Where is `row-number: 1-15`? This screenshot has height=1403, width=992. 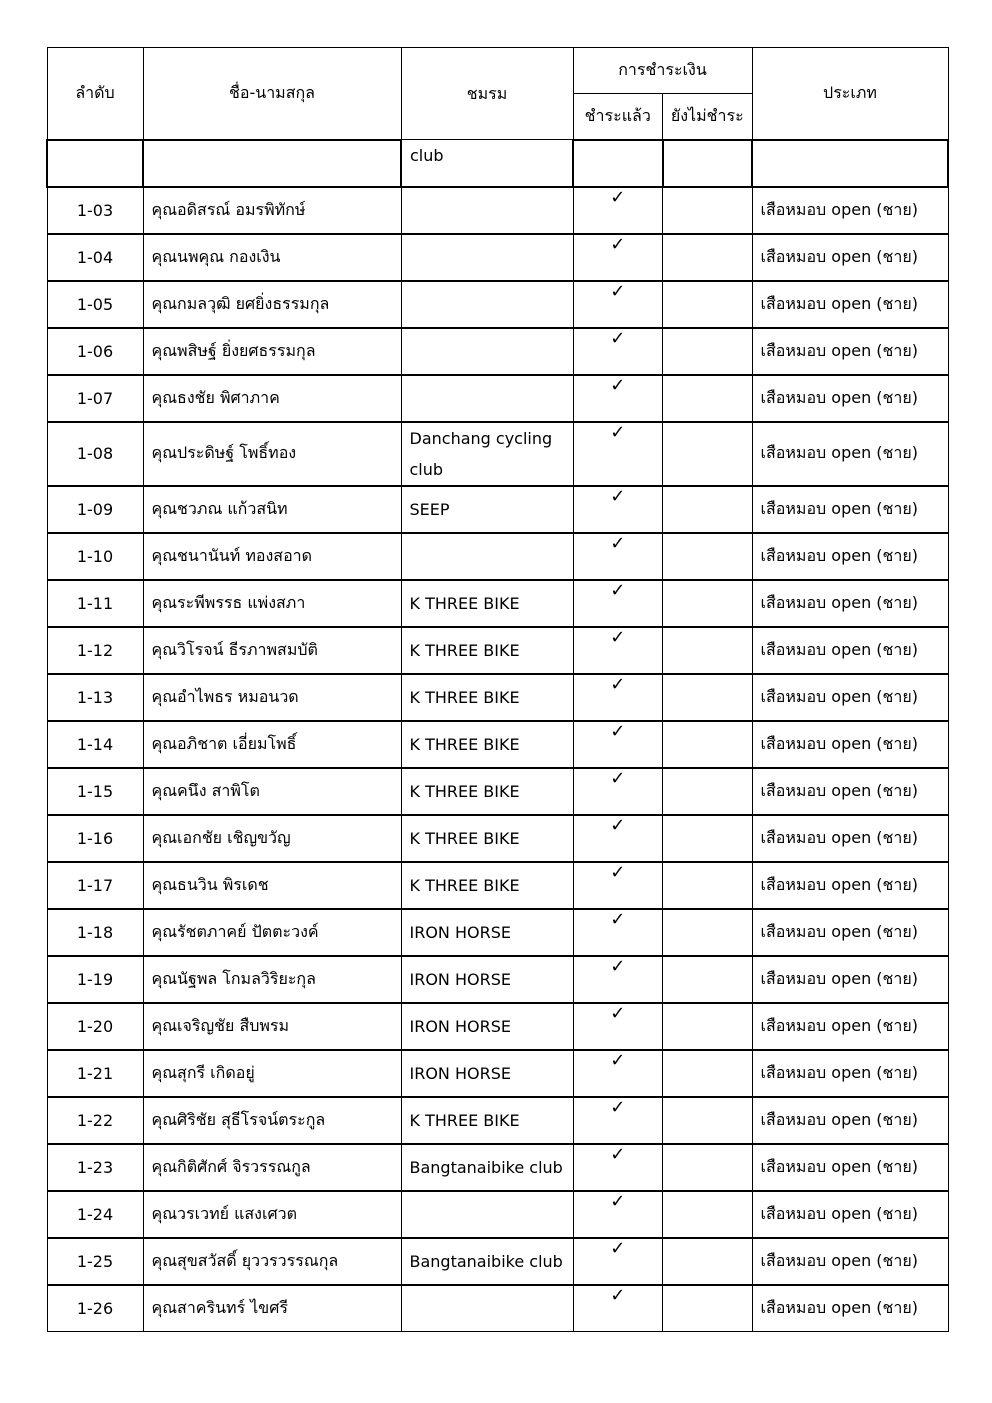
row-number: 1-15 is located at coordinates (95, 790).